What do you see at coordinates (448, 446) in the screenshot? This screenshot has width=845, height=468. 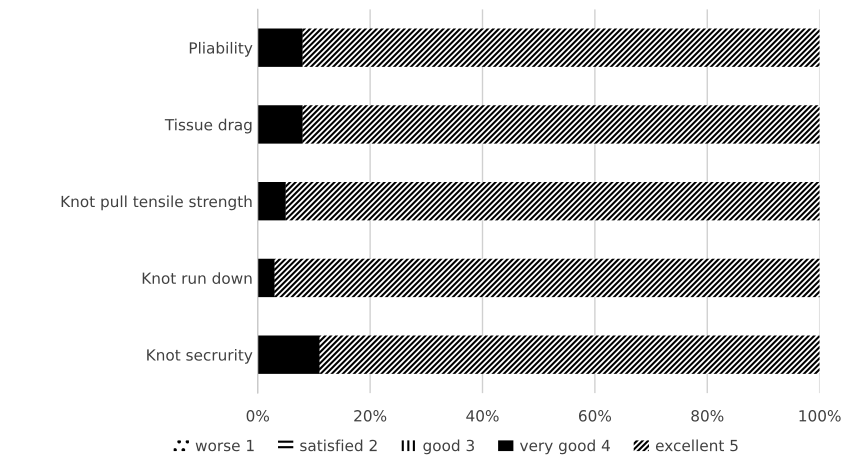 I see `legend-label: good 3` at bounding box center [448, 446].